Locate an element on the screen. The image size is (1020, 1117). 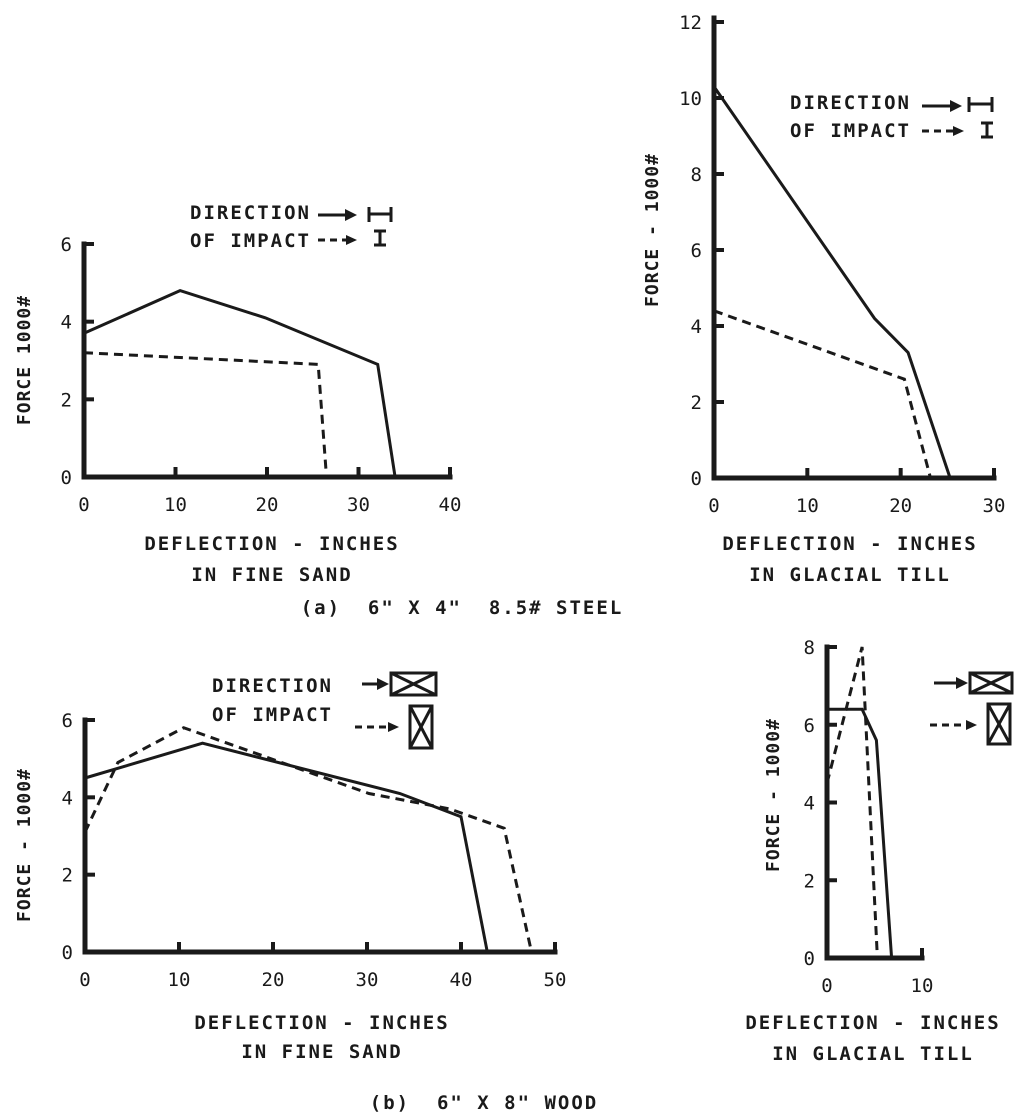
y-axis-label: FORCE 1000# is located at coordinates (24, 360).